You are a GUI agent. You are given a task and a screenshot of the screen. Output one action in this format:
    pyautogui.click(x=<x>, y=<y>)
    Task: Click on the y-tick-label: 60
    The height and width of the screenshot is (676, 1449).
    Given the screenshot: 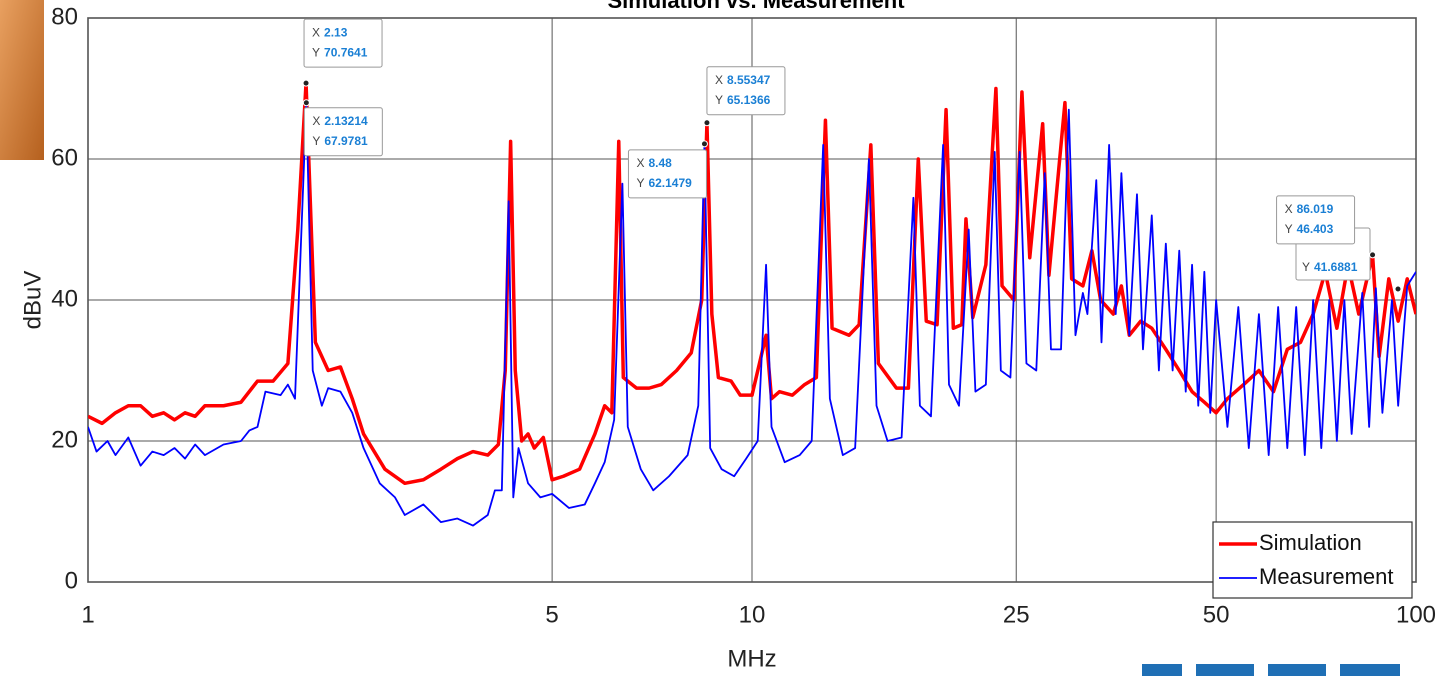 What is the action you would take?
    pyautogui.click(x=64, y=157)
    